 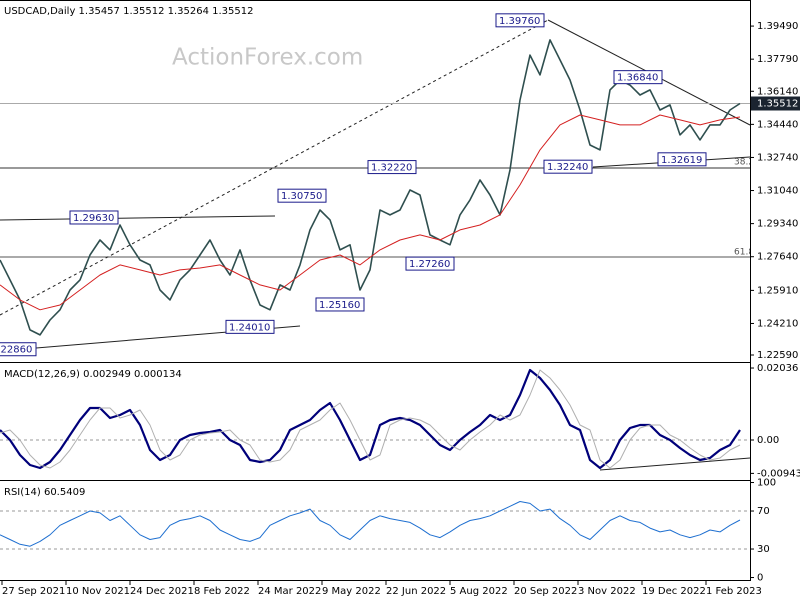 What do you see at coordinates (289, 591) in the screenshot?
I see `x-tick-label: 24 Mar 2022` at bounding box center [289, 591].